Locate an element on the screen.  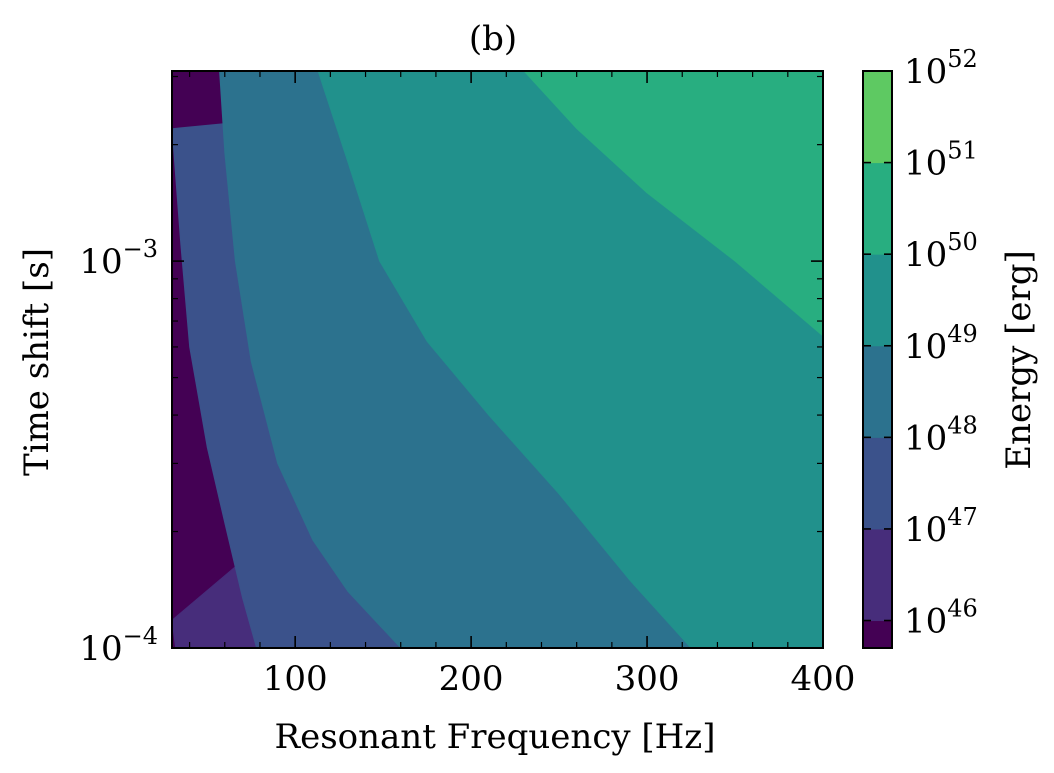
colorbar-tick-label: 1050 is located at coordinates (941, 251).